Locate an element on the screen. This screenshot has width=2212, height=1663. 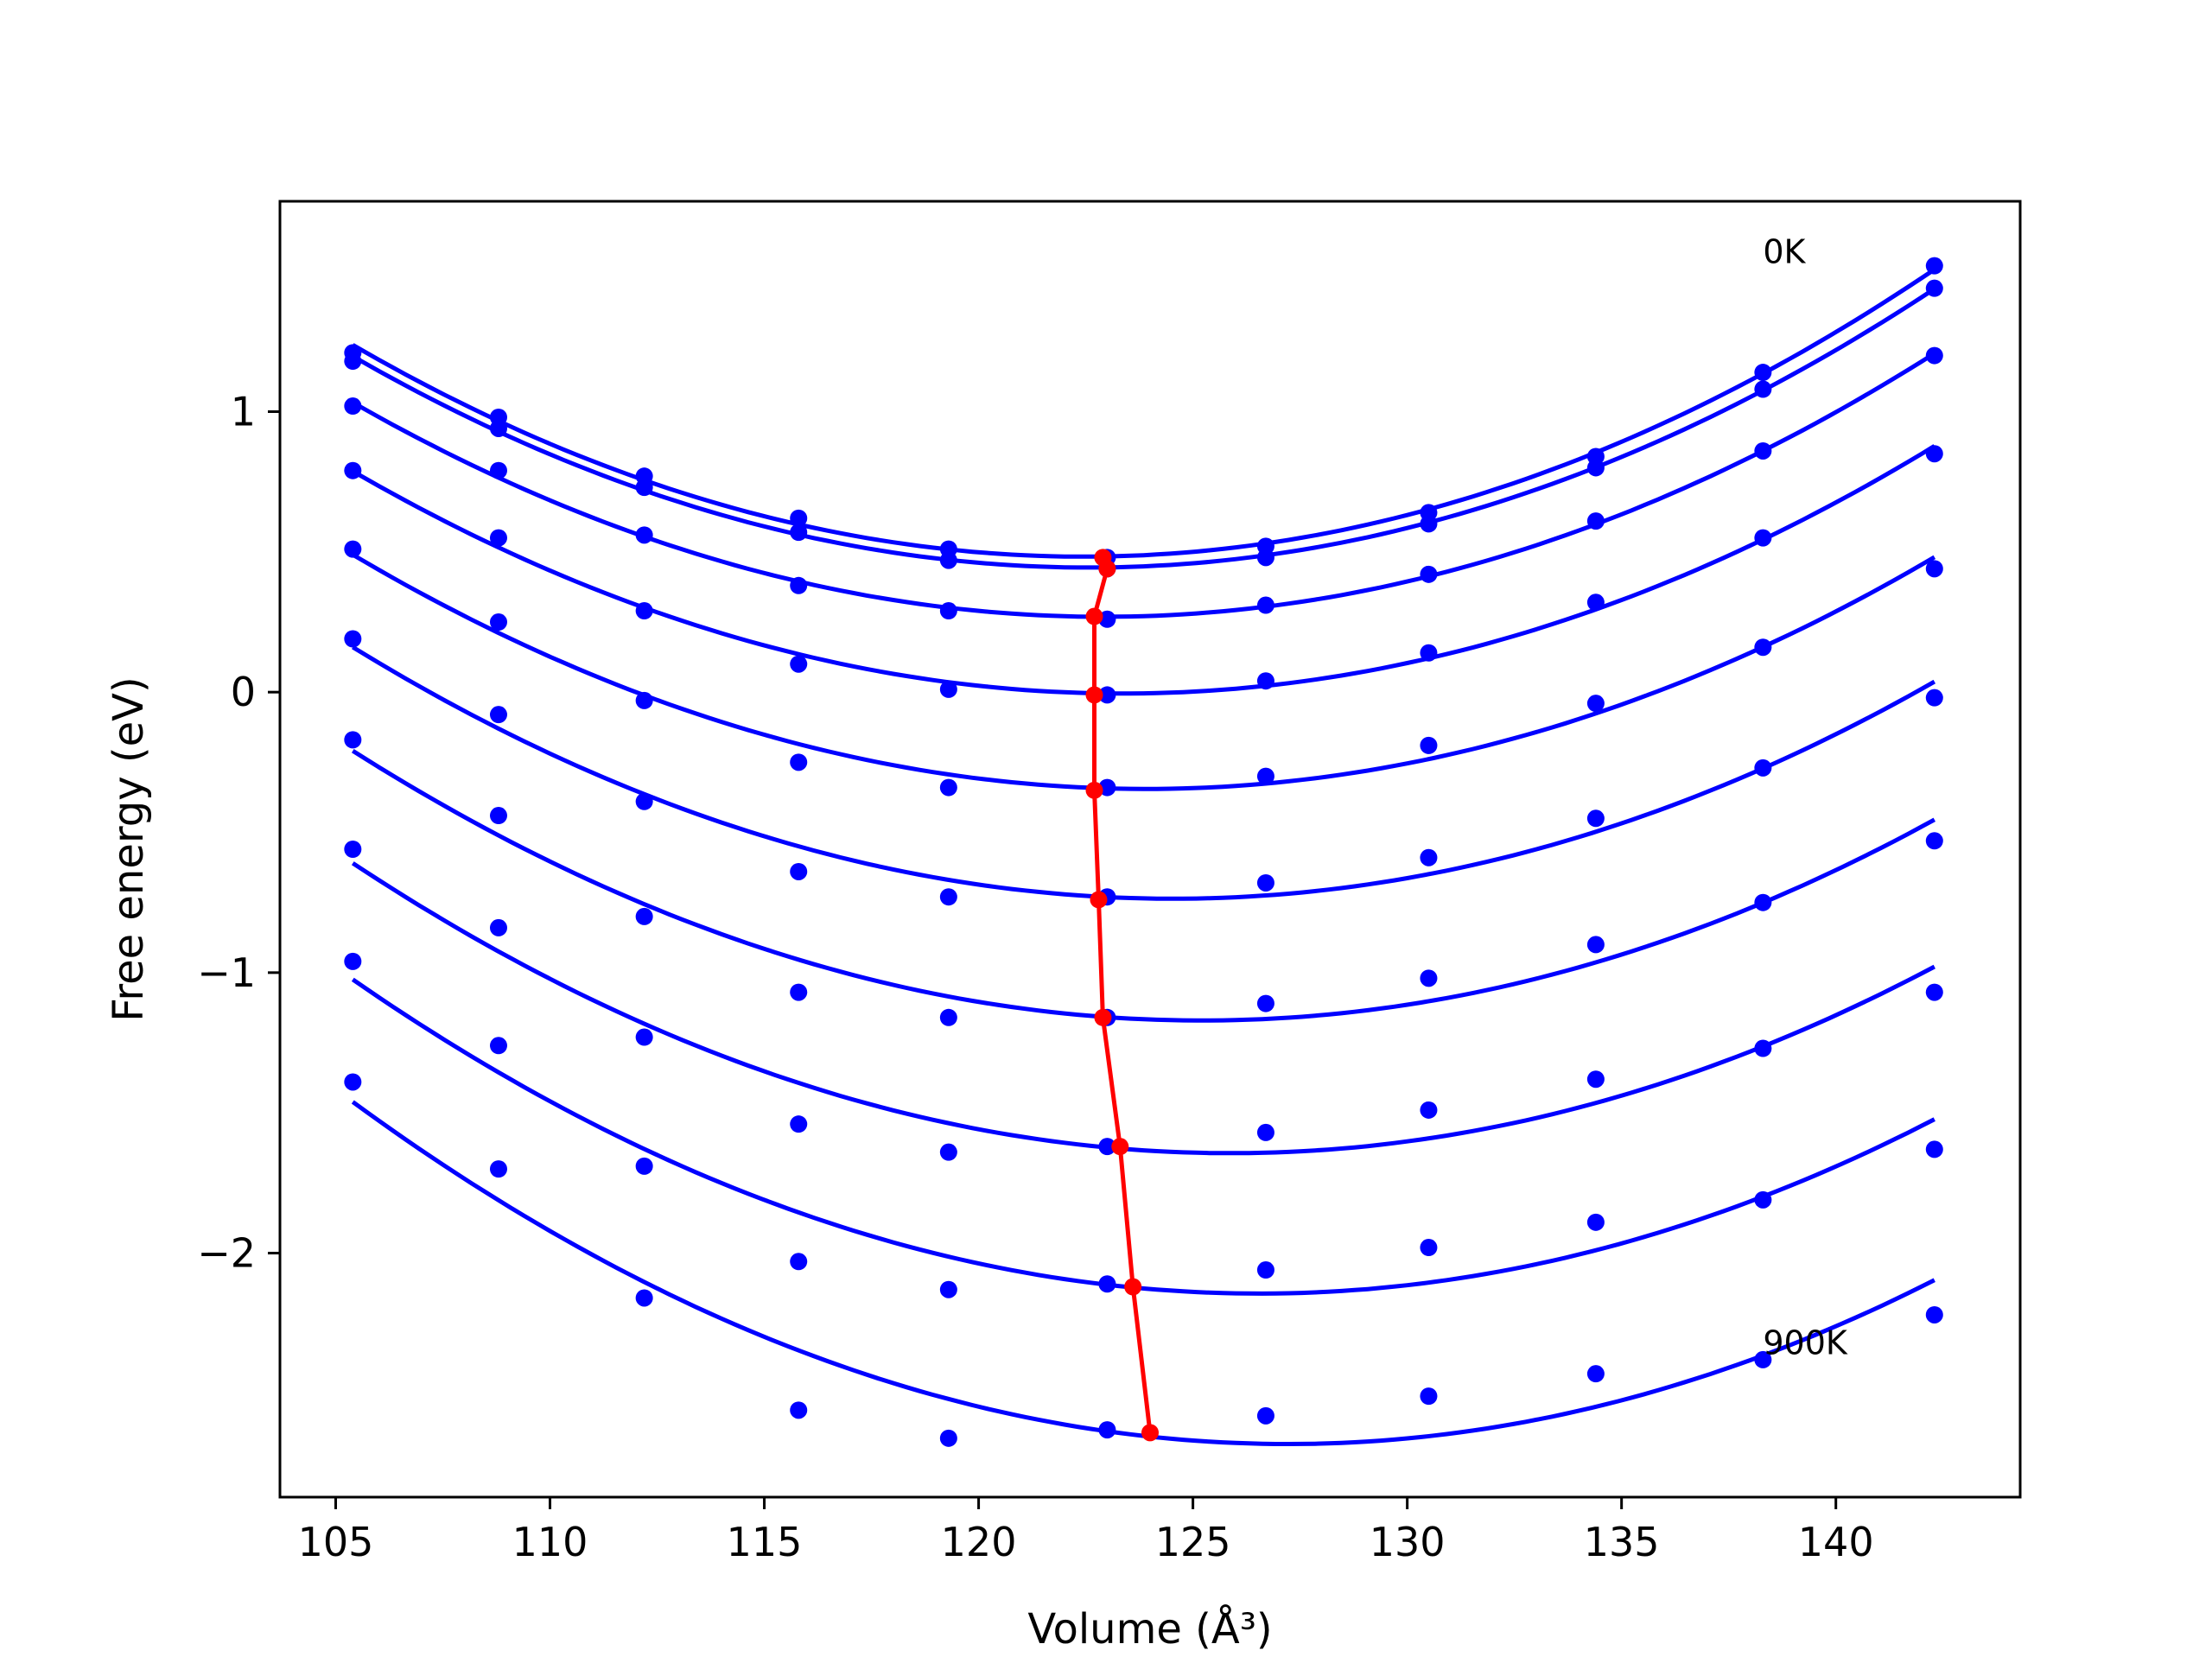
x-tick-label: 105 is located at coordinates (336, 1542).